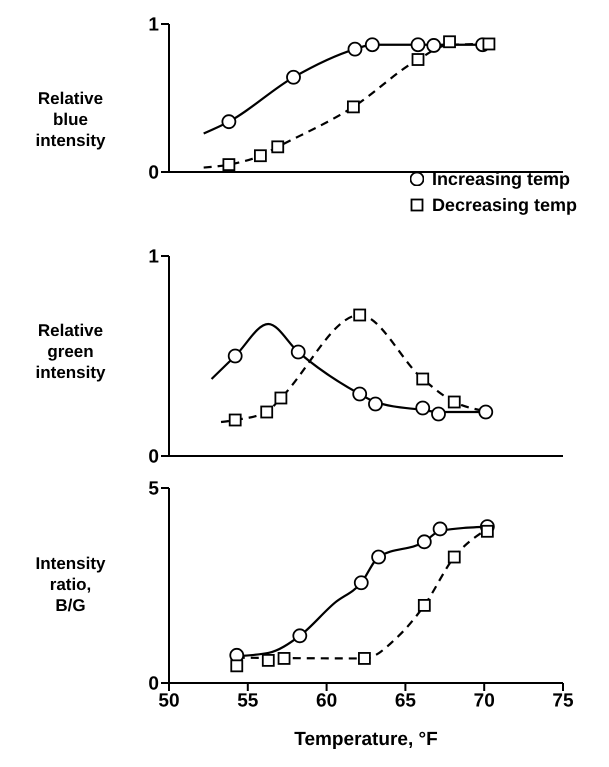  Describe the element at coordinates (366, 739) in the screenshot. I see `x-axis-title: Temperature, °F` at that location.